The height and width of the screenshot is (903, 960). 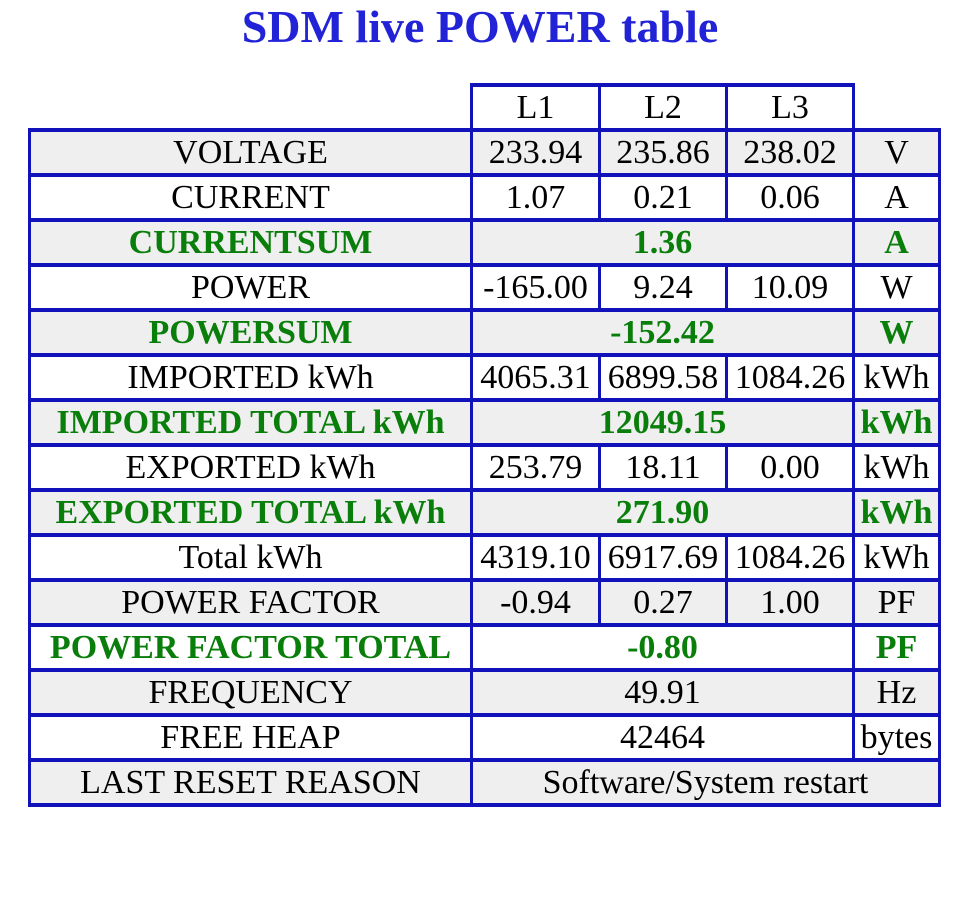 I want to click on sum-value: 1.36, so click(x=662, y=243).